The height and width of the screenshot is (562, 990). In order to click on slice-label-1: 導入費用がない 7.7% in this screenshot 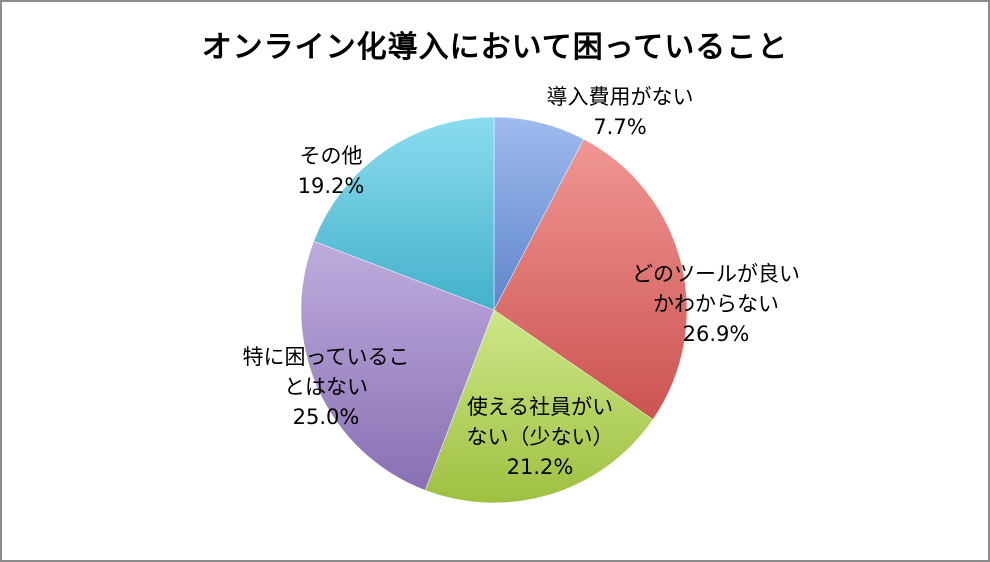, I will do `click(620, 112)`.